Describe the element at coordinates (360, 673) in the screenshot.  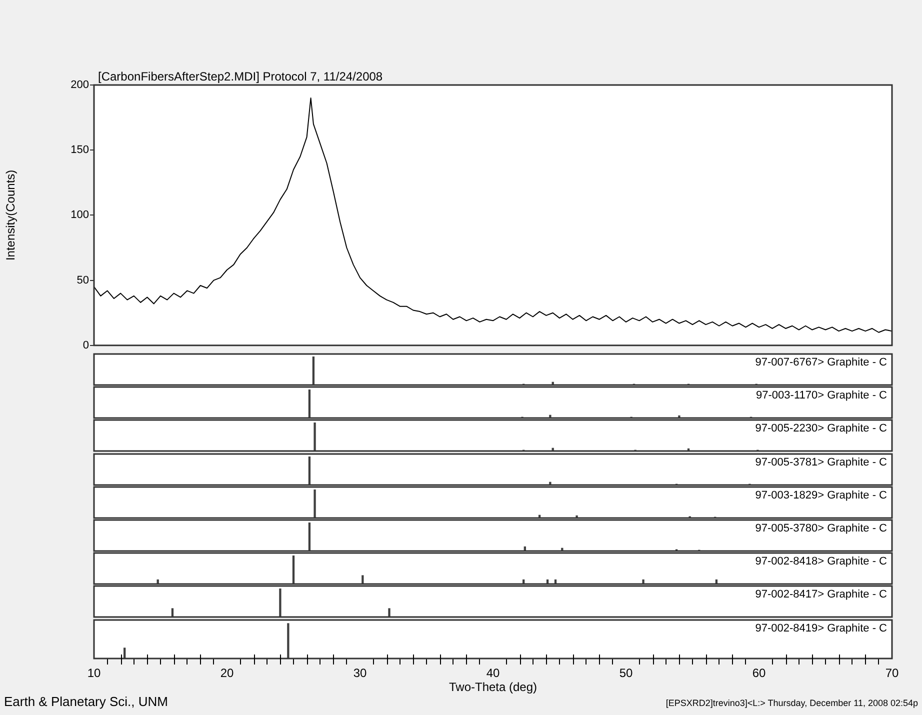
I see `x-tick-label: 30` at that location.